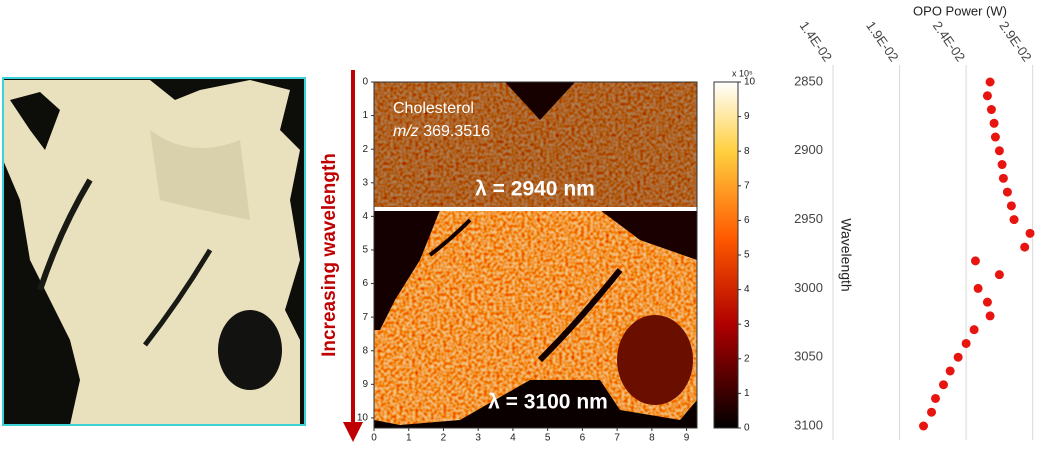 The height and width of the screenshot is (460, 1050). I want to click on y-tick-label: 2, so click(365, 149).